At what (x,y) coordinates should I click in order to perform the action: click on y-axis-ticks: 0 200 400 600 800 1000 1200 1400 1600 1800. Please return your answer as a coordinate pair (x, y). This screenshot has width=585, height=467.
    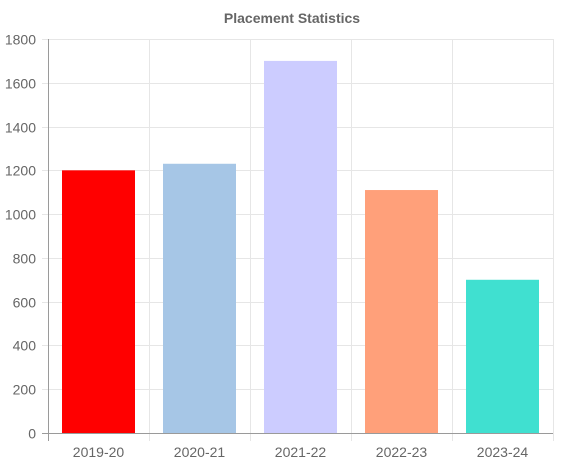
    Looking at the image, I should click on (20, 237).